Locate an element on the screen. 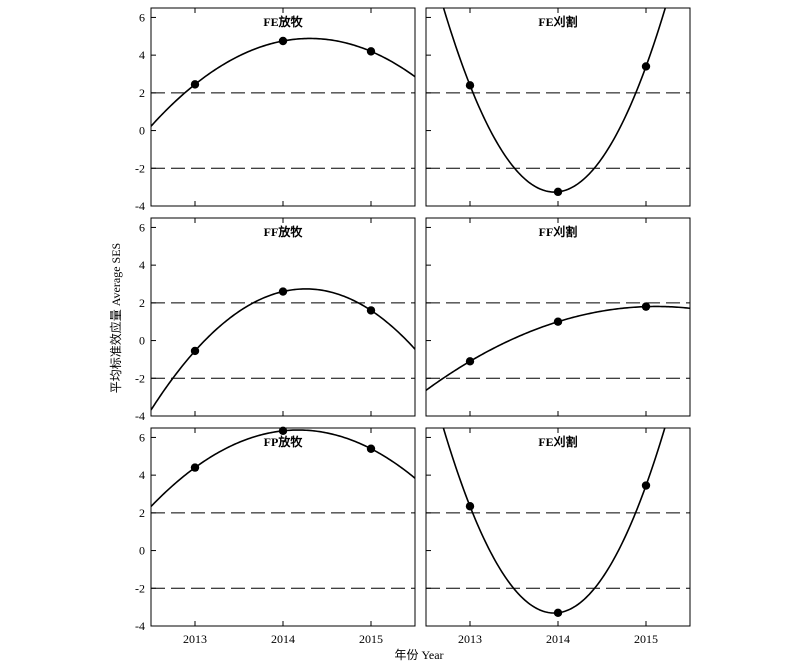  panel-1: 6 4 2 0 -2 -4 FE放牧 is located at coordinates (275, 110).